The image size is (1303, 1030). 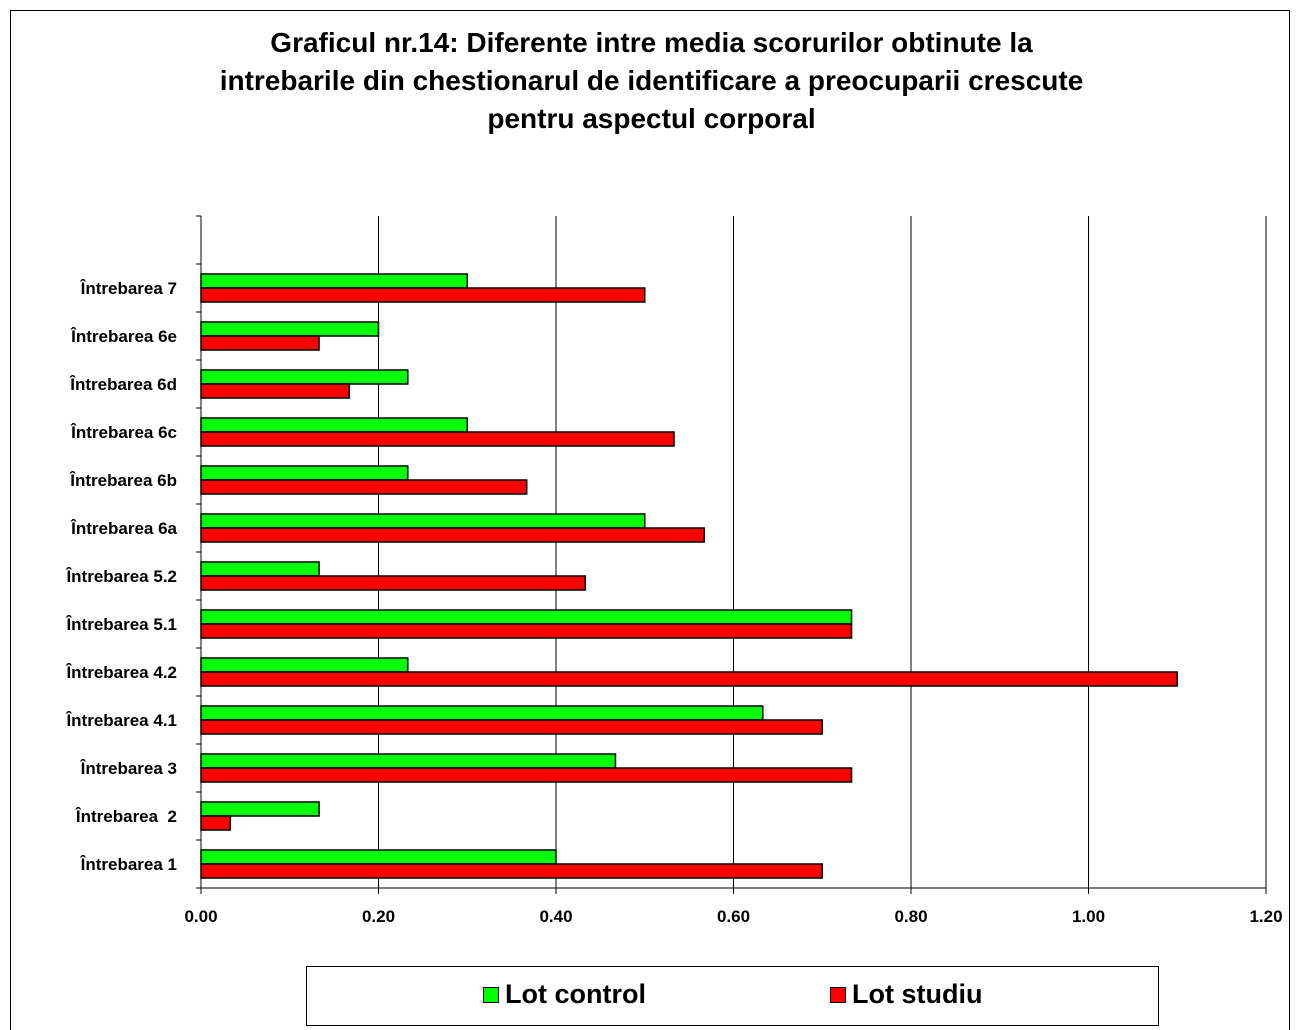 I want to click on category-label-3: Întrebarea 4.1, so click(x=121, y=720).